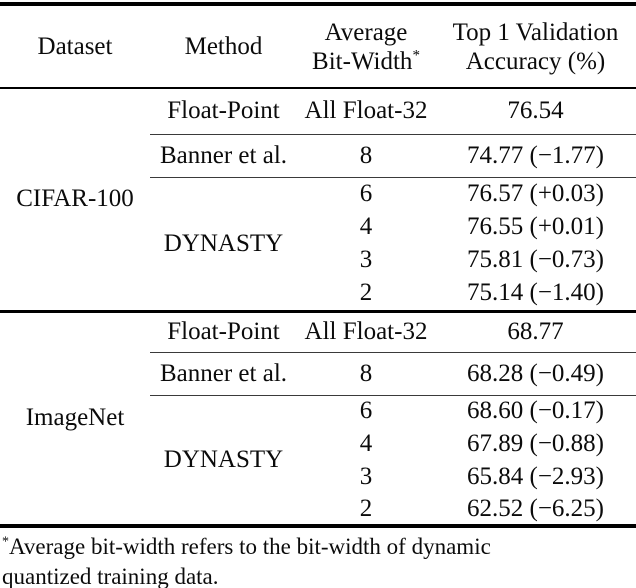 This screenshot has height=588, width=636. I want to click on header-bit-width-line1: Average, so click(366, 32).